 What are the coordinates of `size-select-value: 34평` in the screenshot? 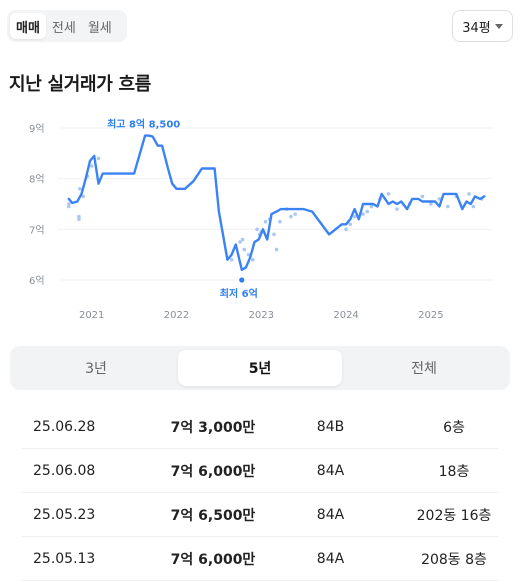 It's located at (476, 28).